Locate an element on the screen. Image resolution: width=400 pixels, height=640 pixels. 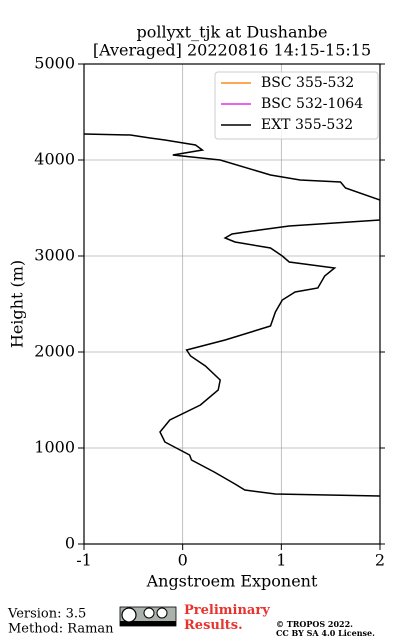
y-tick-label: 4000 is located at coordinates (54, 159).